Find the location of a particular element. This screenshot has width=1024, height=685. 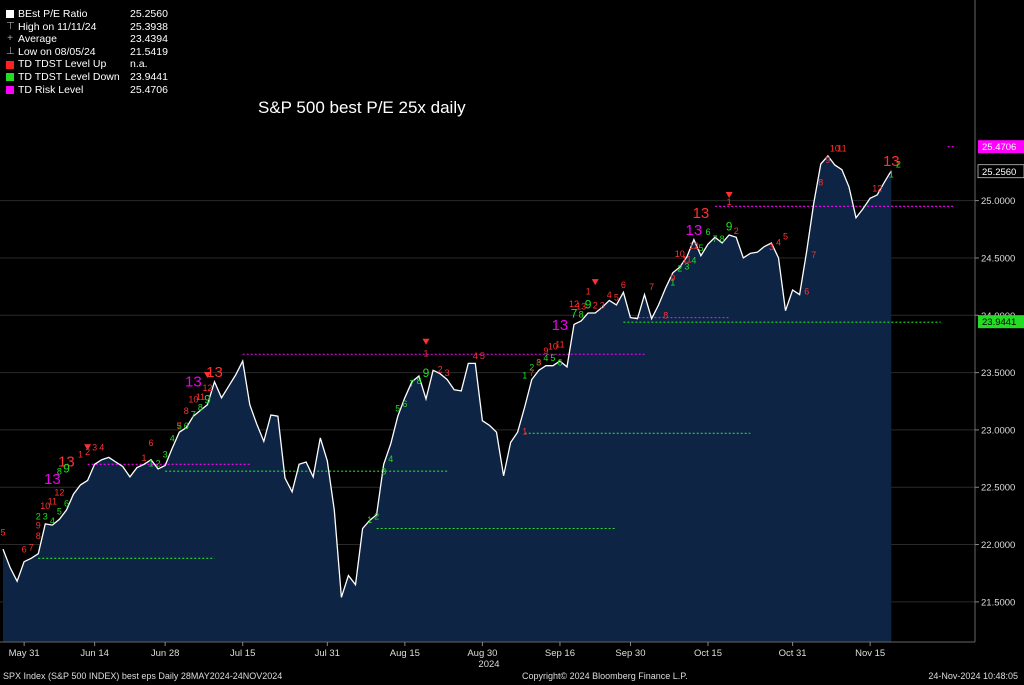

y-tick-label: 23.5000 is located at coordinates (998, 373).